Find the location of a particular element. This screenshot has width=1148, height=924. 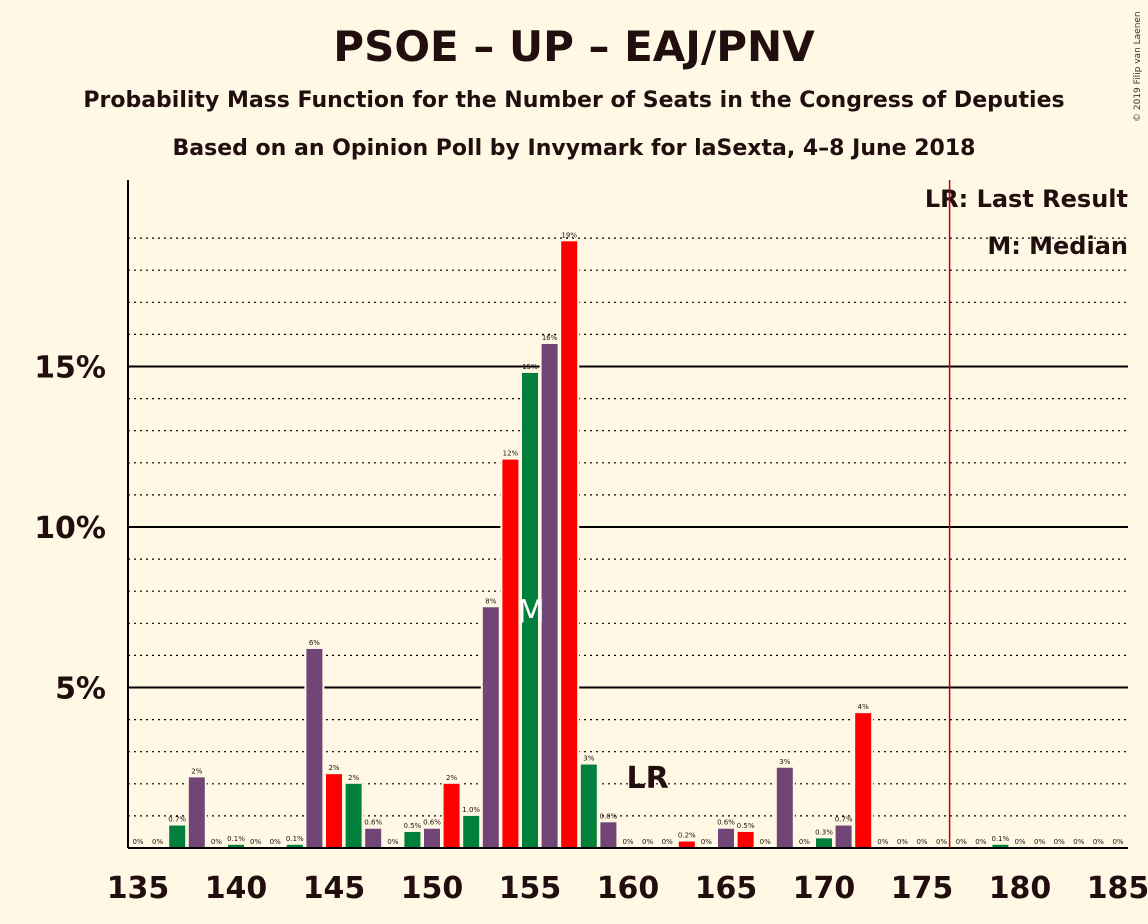

bar-label-154: 12% is located at coordinates (511, 454).